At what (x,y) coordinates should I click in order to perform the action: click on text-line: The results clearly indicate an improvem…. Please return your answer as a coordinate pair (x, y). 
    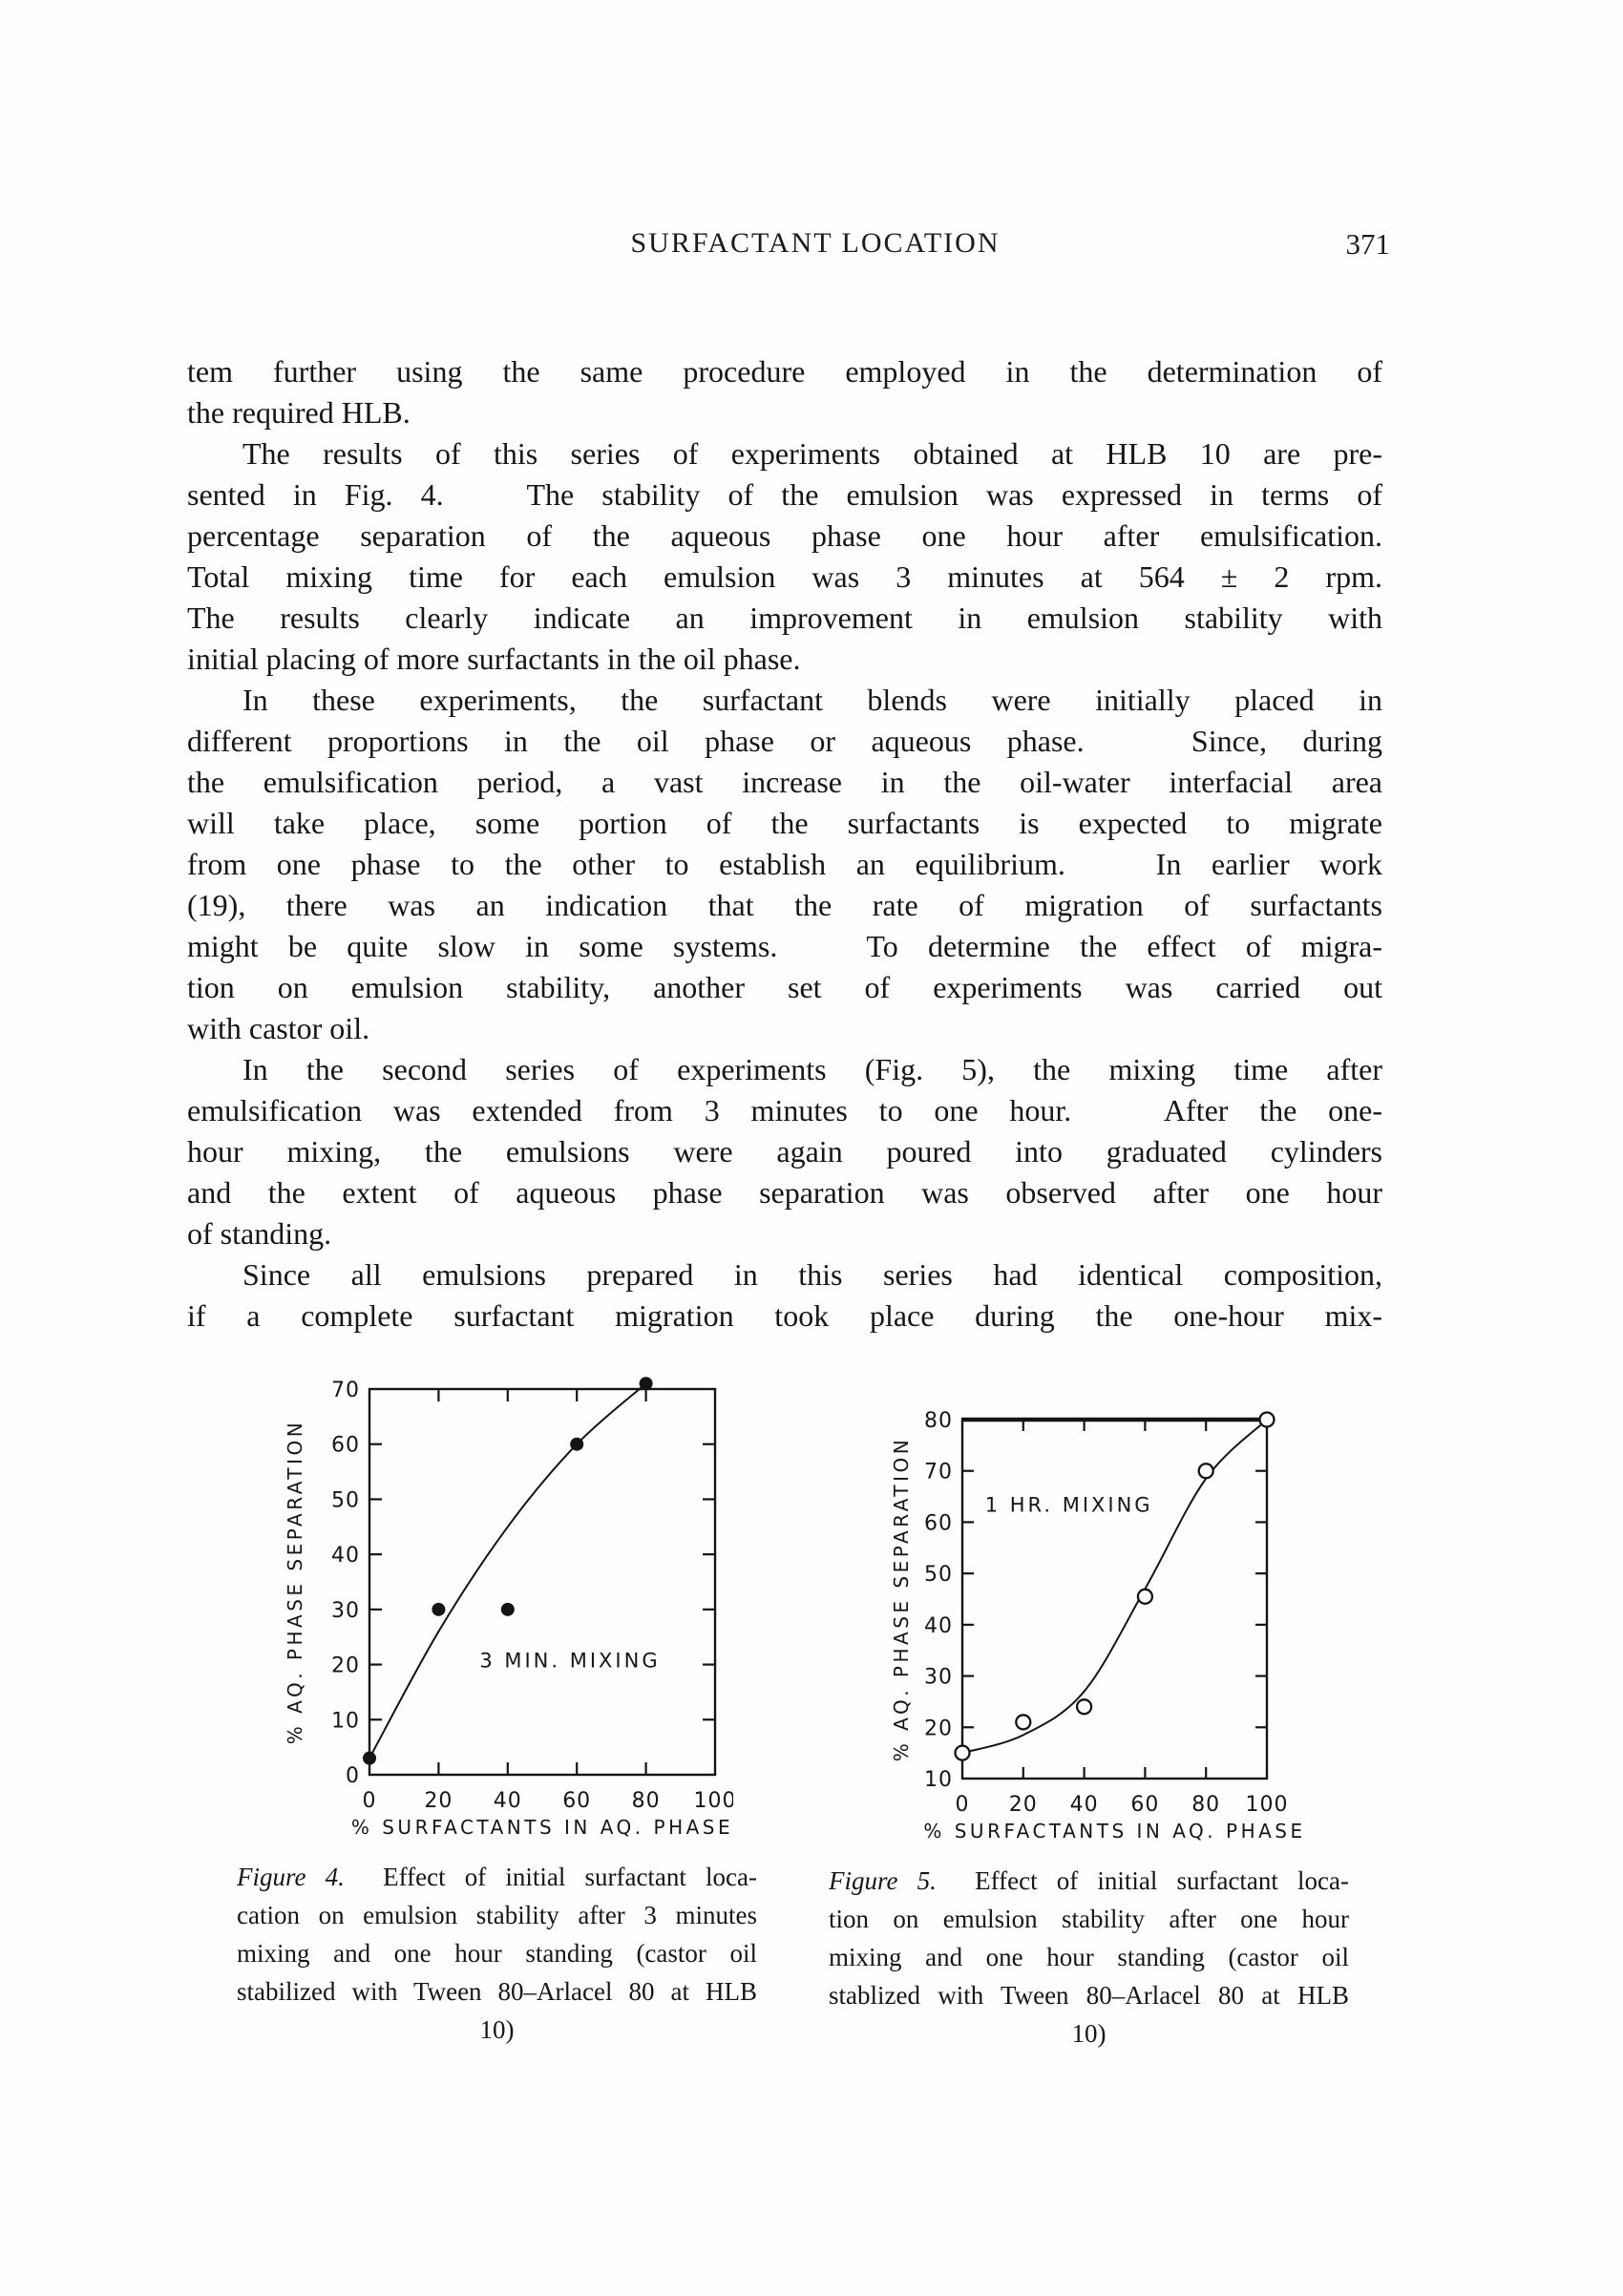
    Looking at the image, I should click on (784, 617).